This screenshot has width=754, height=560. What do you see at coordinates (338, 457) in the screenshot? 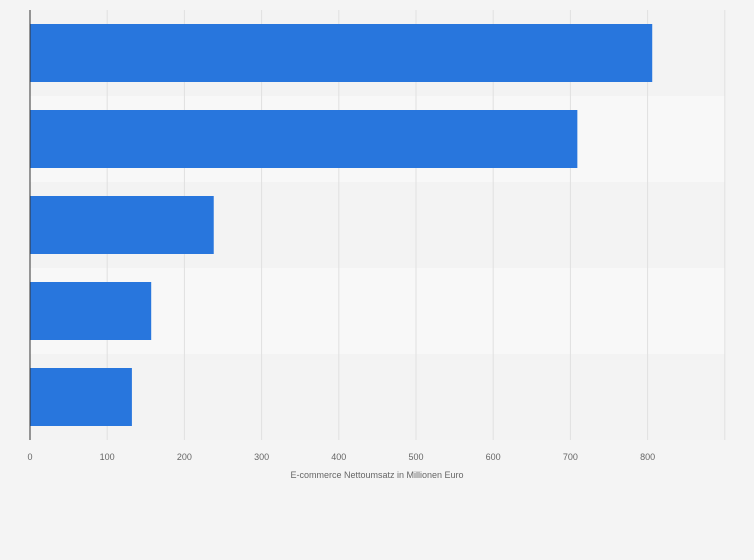
I see `x-tick-label: 400` at bounding box center [338, 457].